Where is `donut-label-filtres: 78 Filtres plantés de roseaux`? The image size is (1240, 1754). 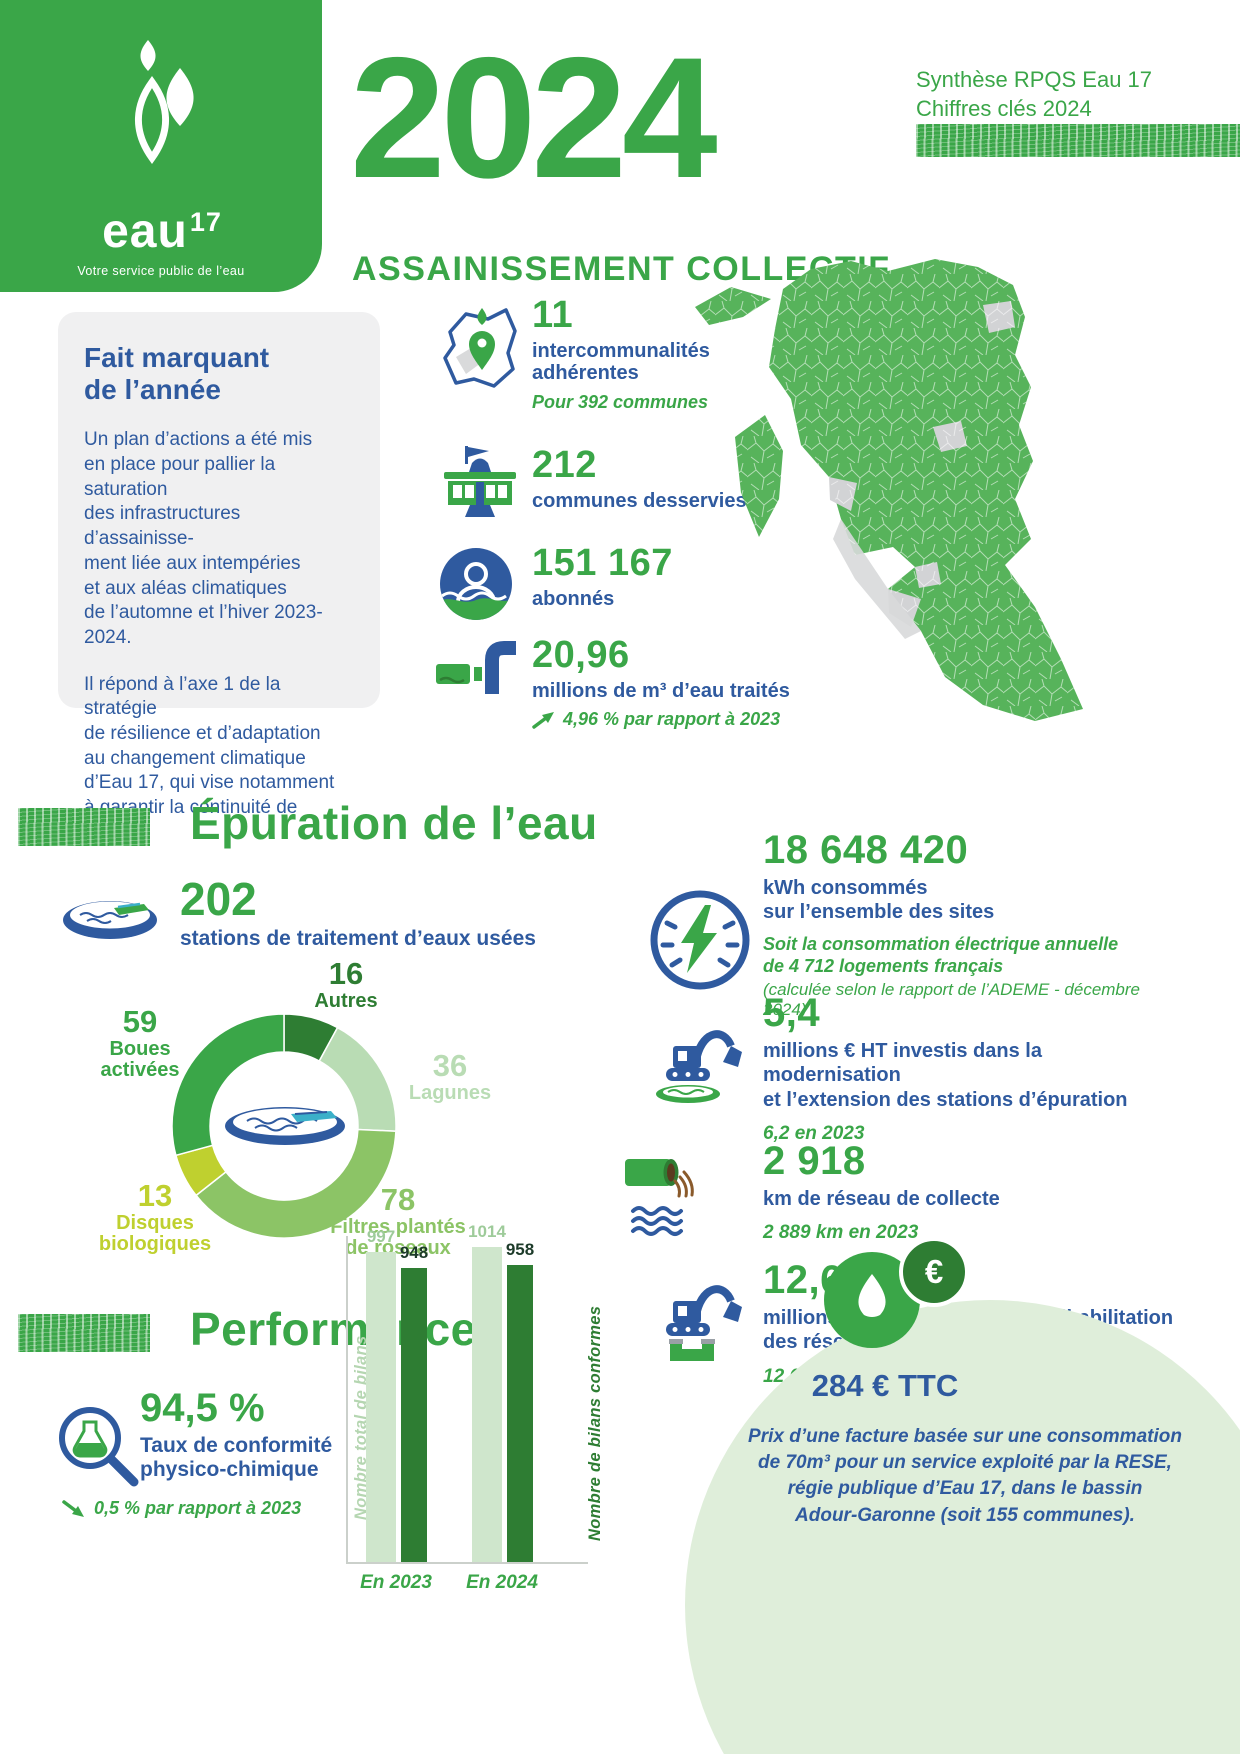 donut-label-filtres: 78 Filtres plantés de roseaux is located at coordinates (398, 1221).